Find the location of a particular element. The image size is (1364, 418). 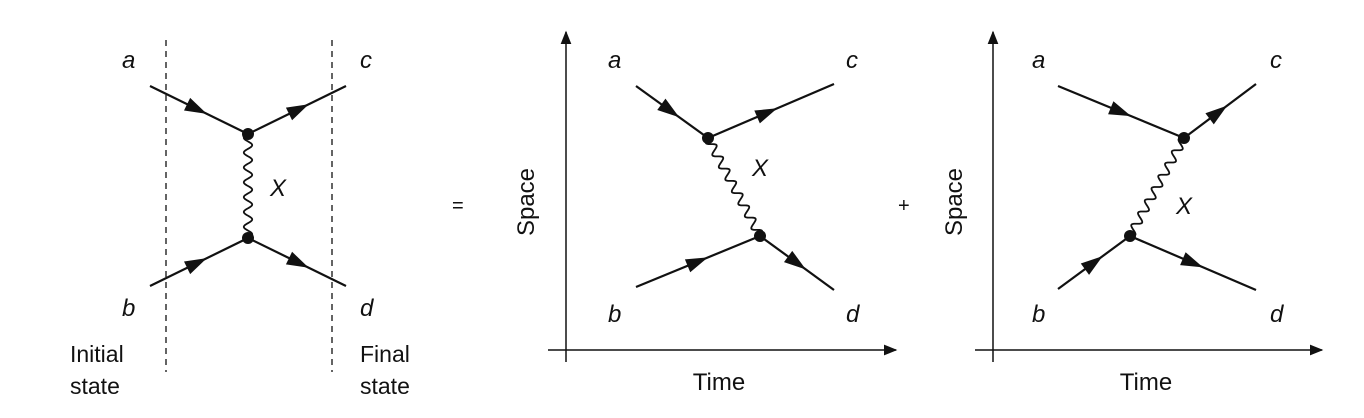

plus-sign: + is located at coordinates (904, 206).